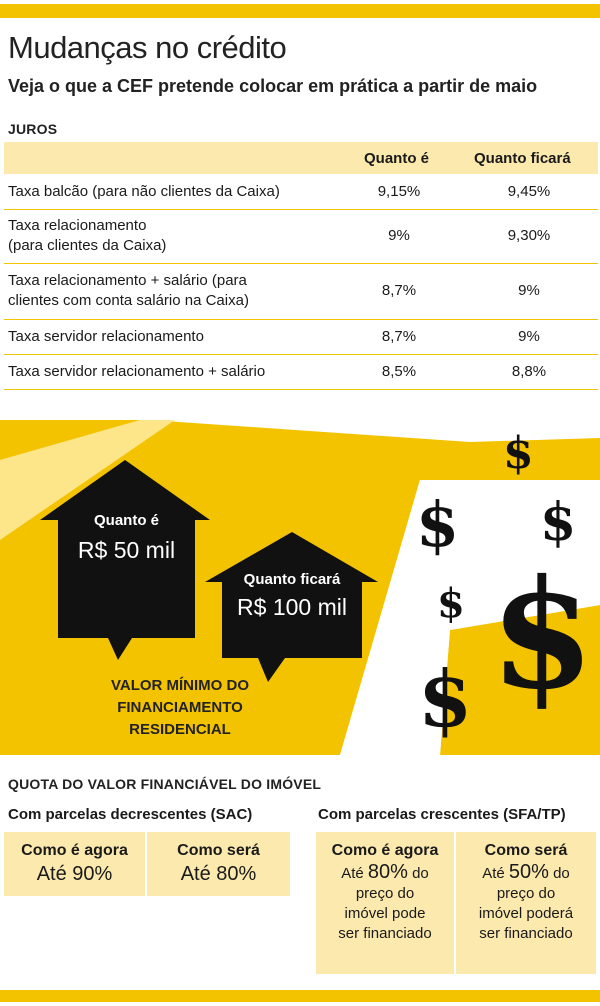  I want to click on row-label: Taxa servidor relacionamento + salário, so click(137, 371).